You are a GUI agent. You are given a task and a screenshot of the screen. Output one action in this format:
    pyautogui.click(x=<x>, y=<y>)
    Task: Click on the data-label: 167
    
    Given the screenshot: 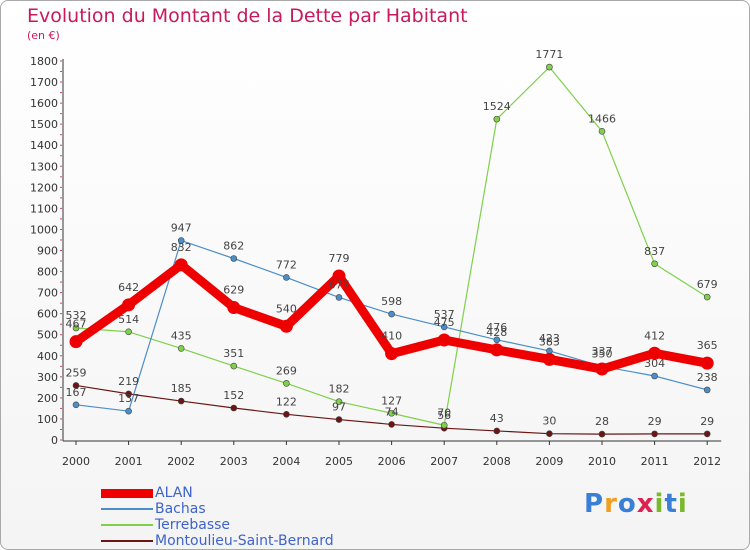 What is the action you would take?
    pyautogui.click(x=76, y=392)
    